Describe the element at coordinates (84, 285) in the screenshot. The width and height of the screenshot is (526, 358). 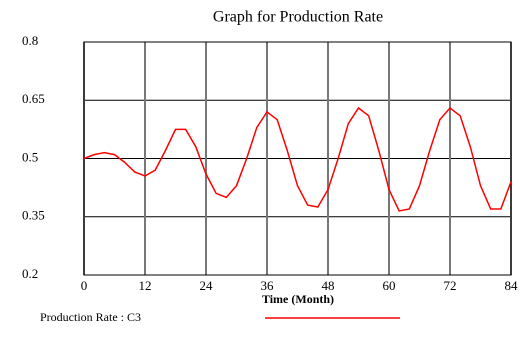
I see `x-tick-label: 0` at that location.